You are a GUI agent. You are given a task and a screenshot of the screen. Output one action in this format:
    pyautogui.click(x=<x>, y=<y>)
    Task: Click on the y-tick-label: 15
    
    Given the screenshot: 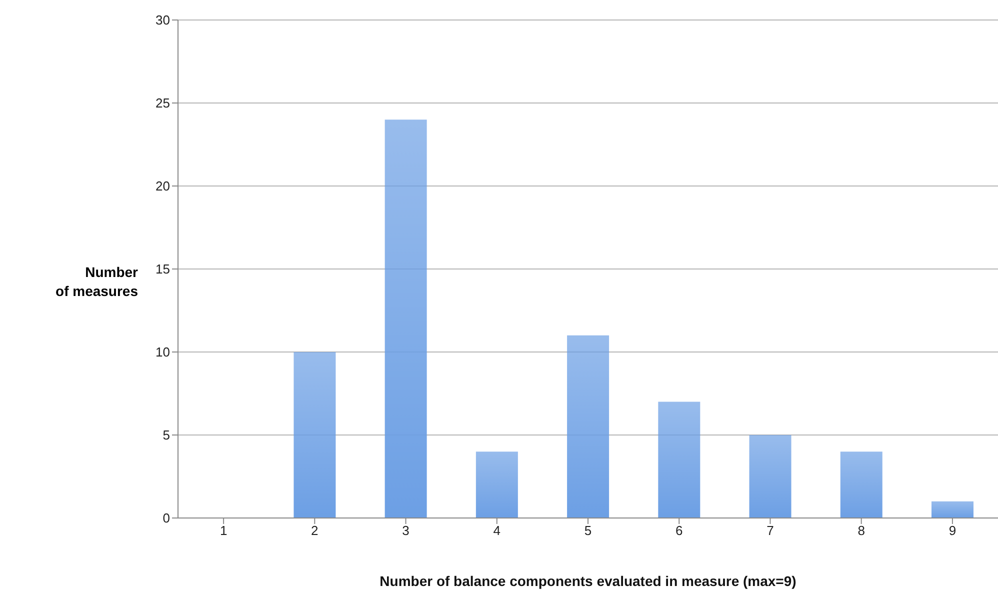 What is the action you would take?
    pyautogui.click(x=163, y=269)
    